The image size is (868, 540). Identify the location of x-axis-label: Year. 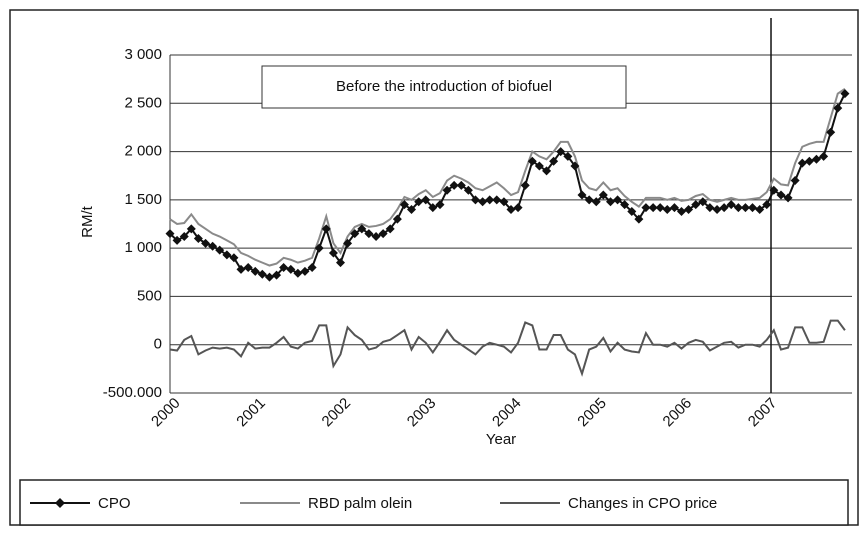
(501, 439).